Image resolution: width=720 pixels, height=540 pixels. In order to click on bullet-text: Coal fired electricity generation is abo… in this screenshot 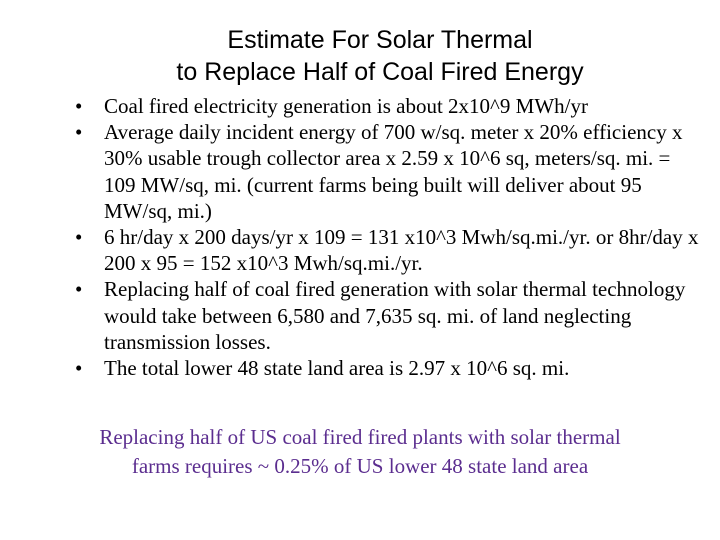, I will do `click(346, 106)`.